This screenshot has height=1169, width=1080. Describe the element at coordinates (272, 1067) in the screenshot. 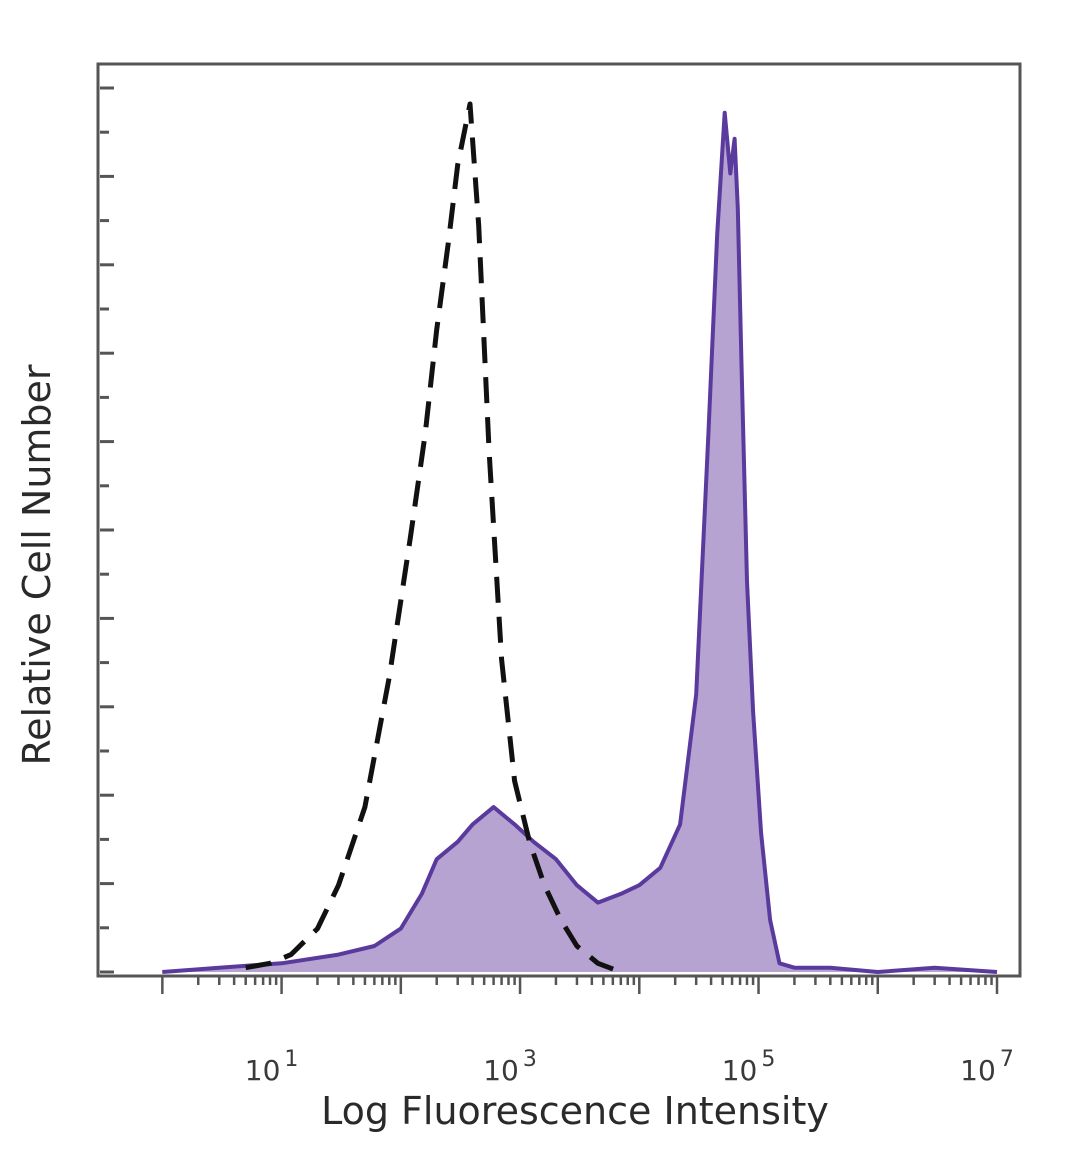

I see `x-tick-label: 10 1` at that location.